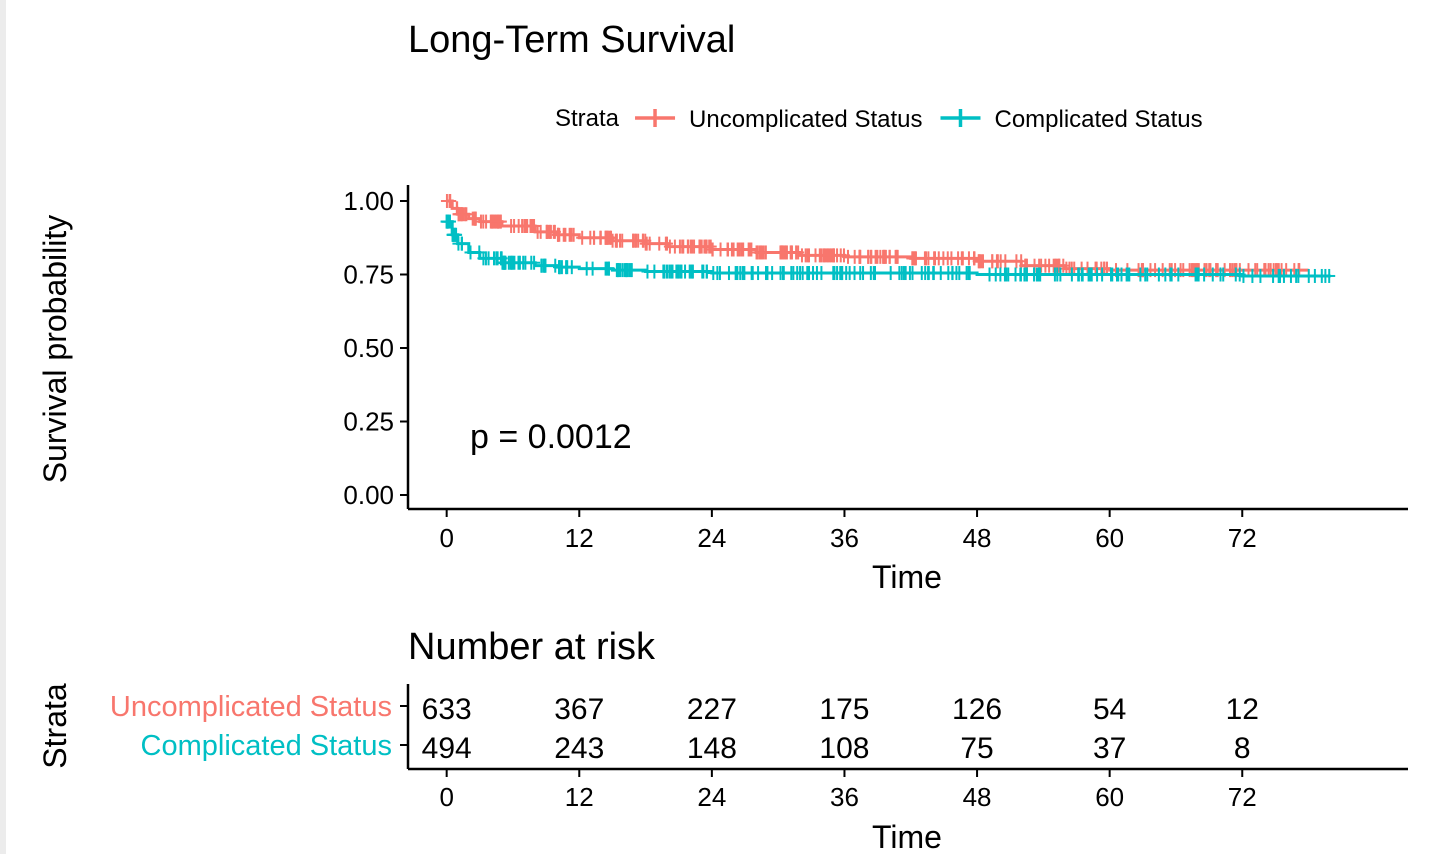 The width and height of the screenshot is (1450, 854). What do you see at coordinates (1109, 748) in the screenshot?
I see `risk-count-complicated-status: 37` at bounding box center [1109, 748].